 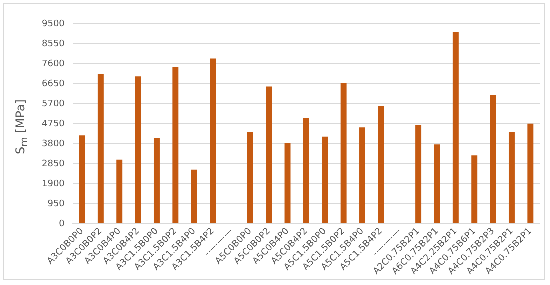 What do you see at coordinates (54, 24) in the screenshot?
I see `y-tick-label: 9500` at bounding box center [54, 24].